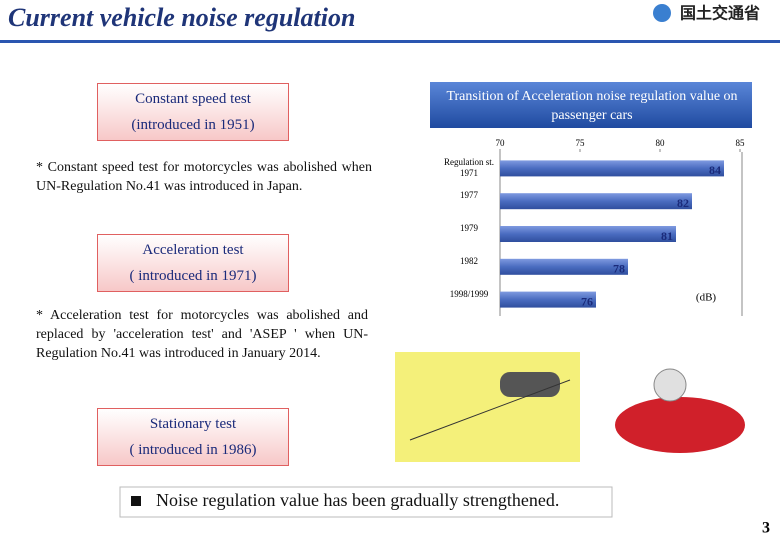  Describe the element at coordinates (193, 263) in the screenshot. I see `test-box: Acceleration test ( introduced in 1971)` at that location.